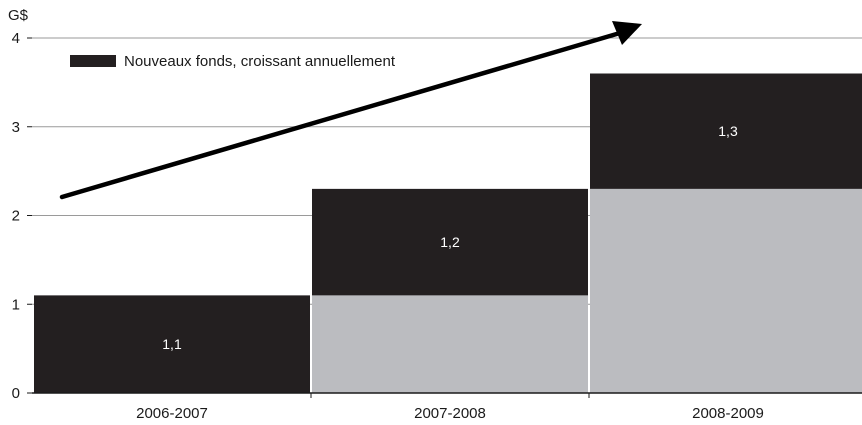 The image size is (862, 425). What do you see at coordinates (16, 127) in the screenshot?
I see `y-tick-label: 3` at bounding box center [16, 127].